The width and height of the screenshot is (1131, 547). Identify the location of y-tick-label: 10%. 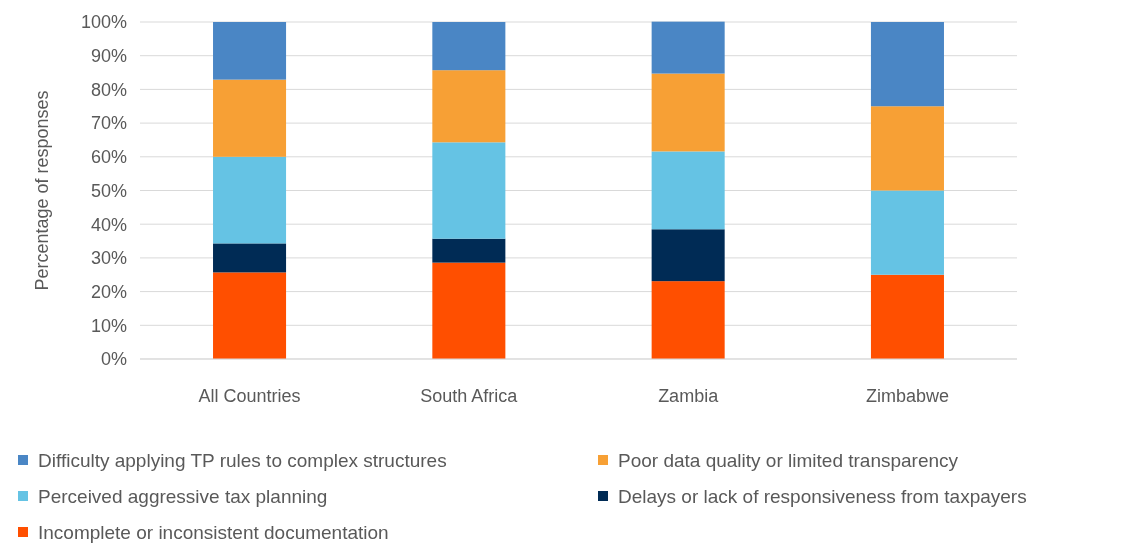
(108, 325).